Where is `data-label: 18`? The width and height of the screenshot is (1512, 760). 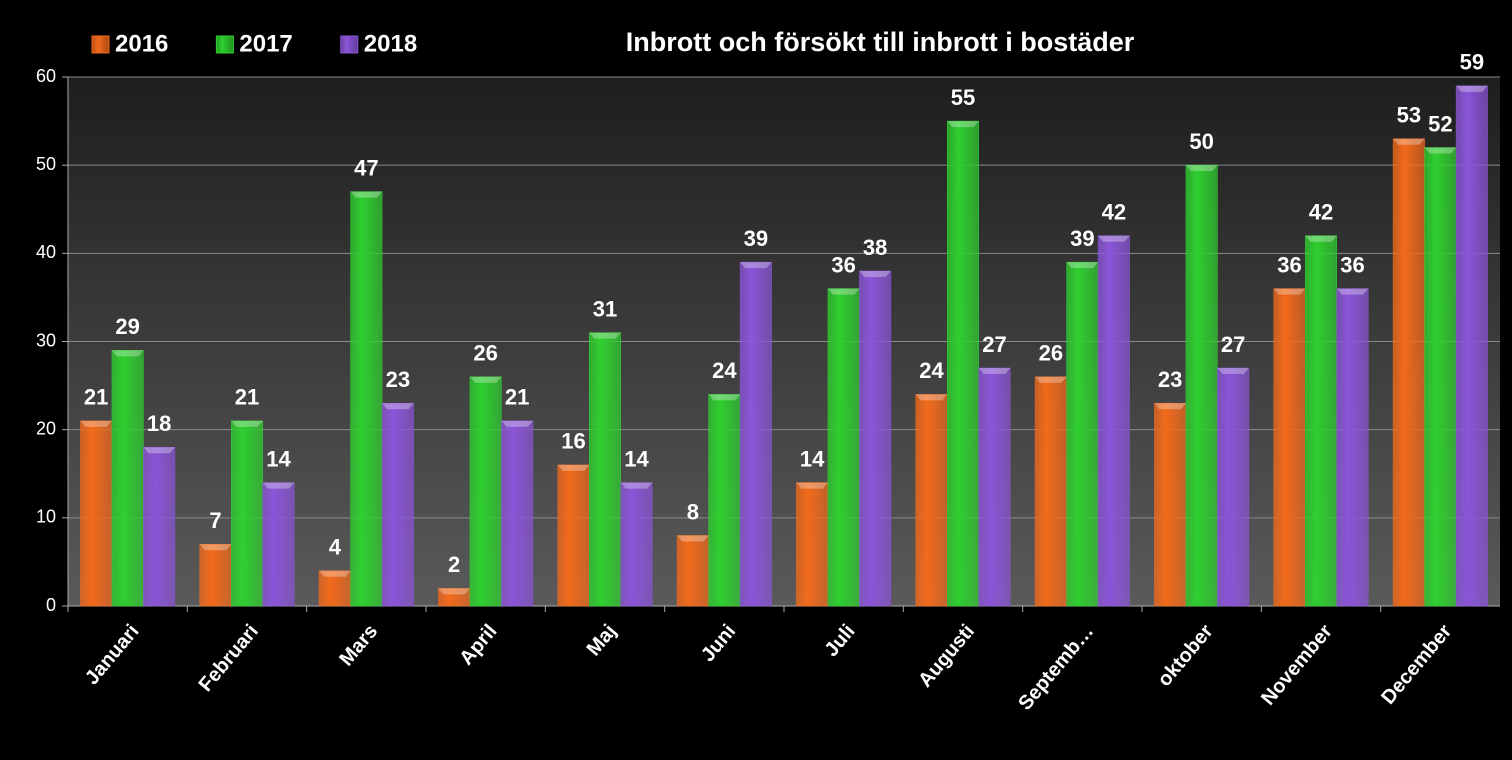 data-label: 18 is located at coordinates (159, 423).